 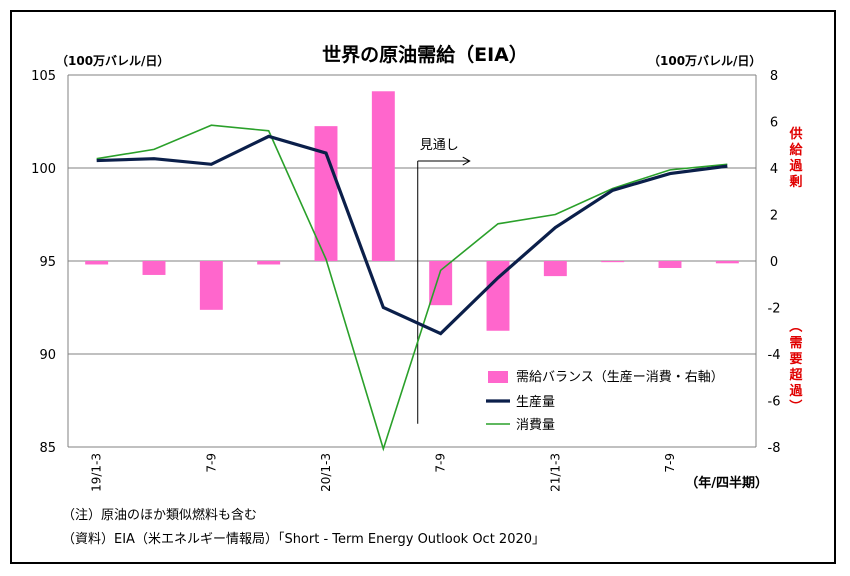 I want to click on chart-title: 世界の原油需給（EIA）, so click(x=425, y=55).